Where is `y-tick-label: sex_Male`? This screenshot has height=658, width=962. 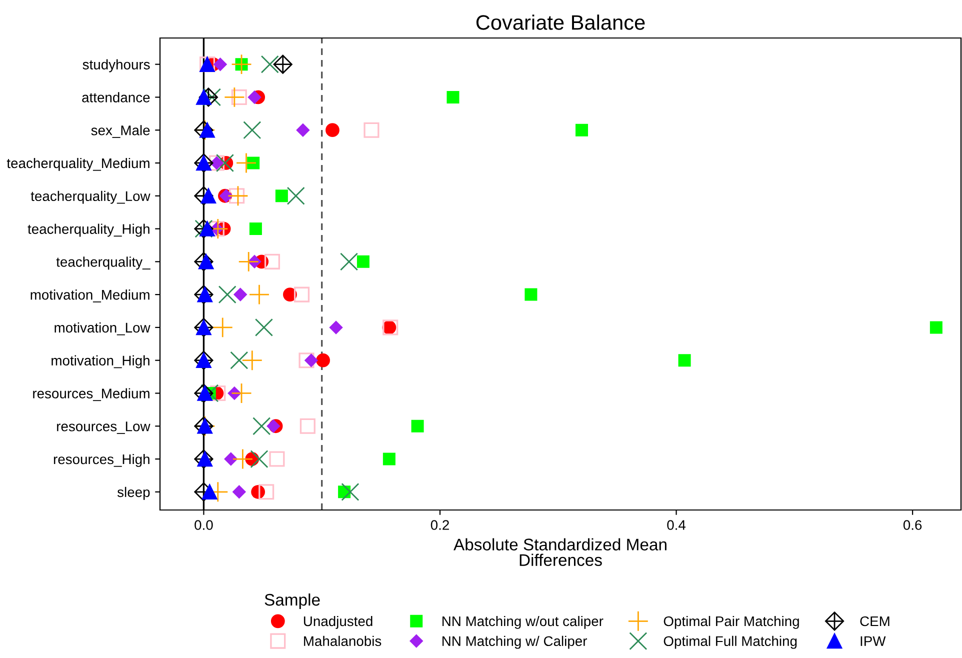 y-tick-label: sex_Male is located at coordinates (120, 131).